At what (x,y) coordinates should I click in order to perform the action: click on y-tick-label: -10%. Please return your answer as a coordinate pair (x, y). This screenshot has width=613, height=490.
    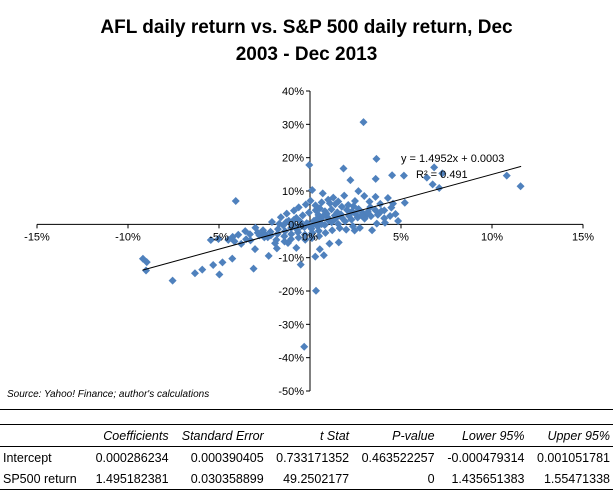
    Looking at the image, I should click on (291, 259).